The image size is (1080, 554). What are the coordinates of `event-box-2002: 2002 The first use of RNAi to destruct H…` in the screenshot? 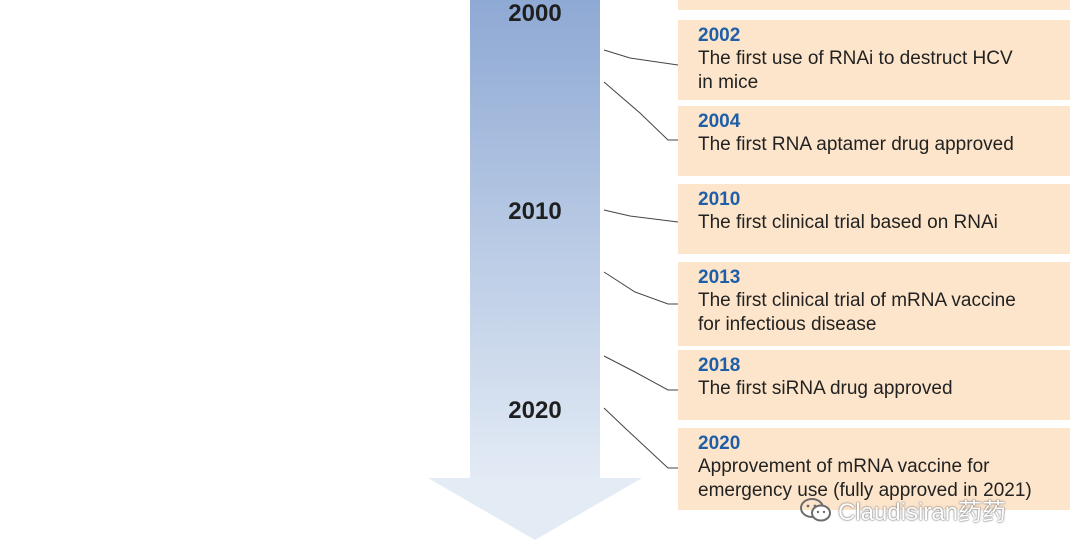 It's located at (874, 60).